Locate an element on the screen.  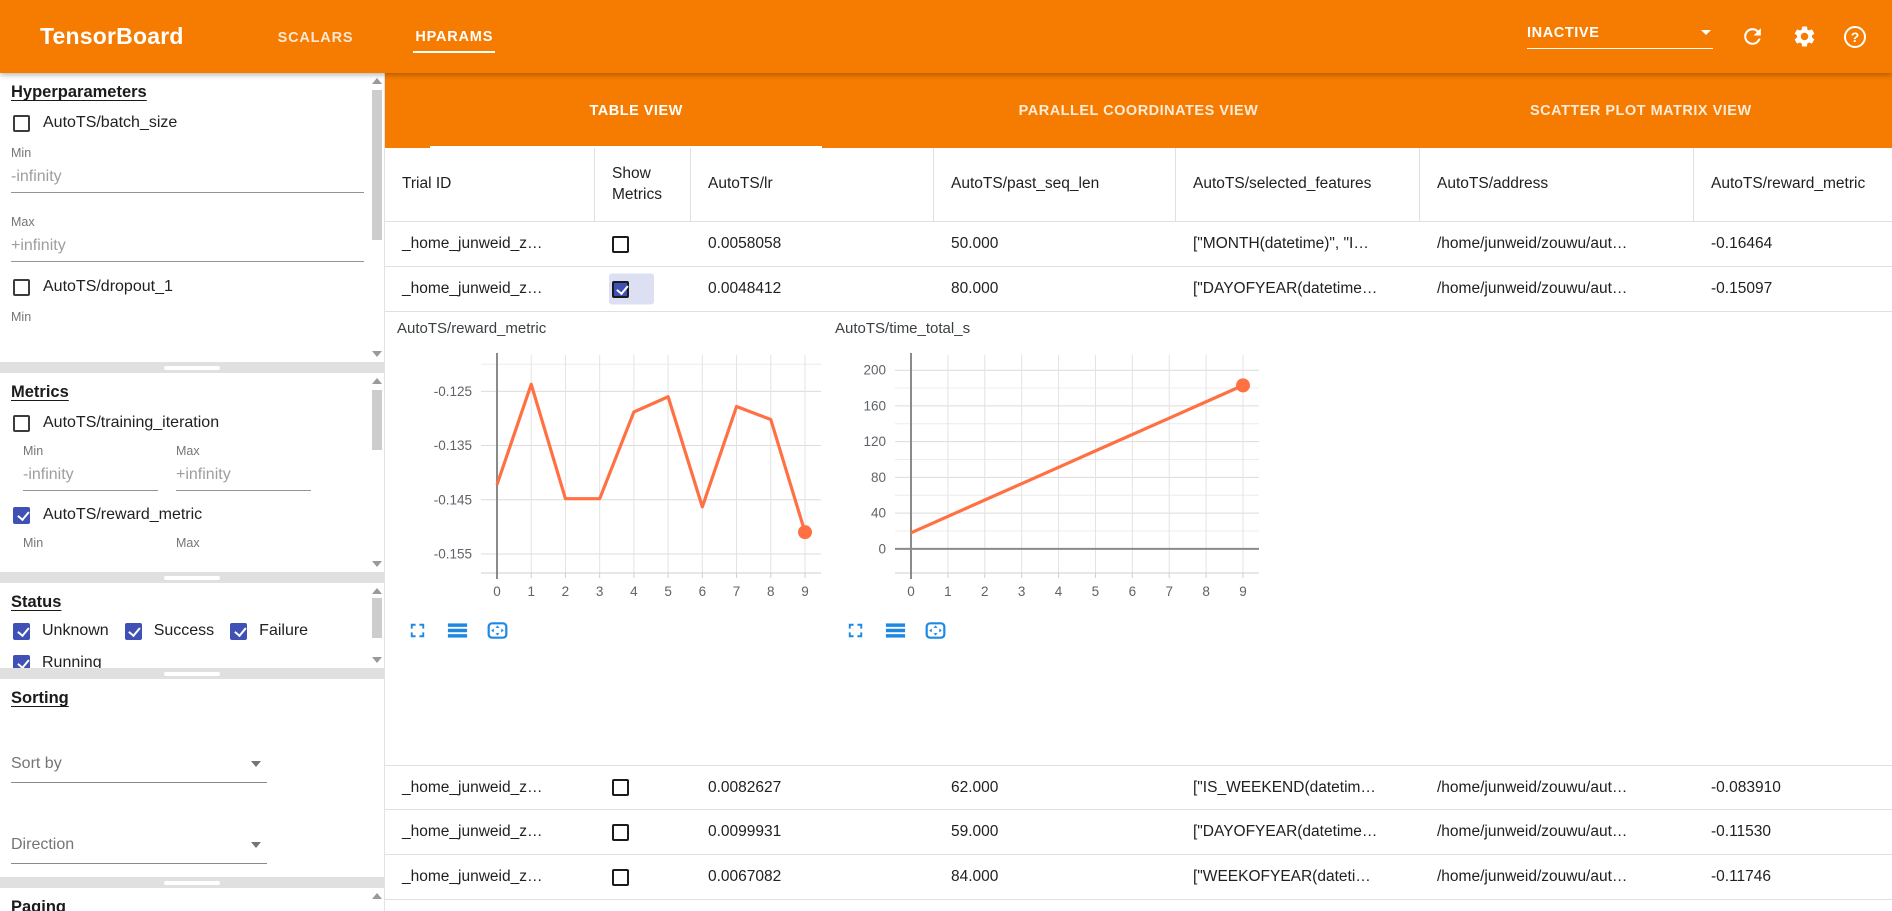
refresh-icon is located at coordinates (1752, 36).